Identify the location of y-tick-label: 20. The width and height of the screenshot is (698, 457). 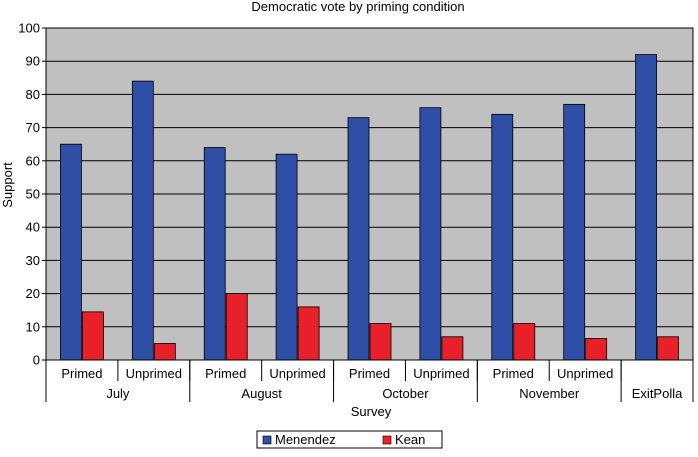
(33, 293).